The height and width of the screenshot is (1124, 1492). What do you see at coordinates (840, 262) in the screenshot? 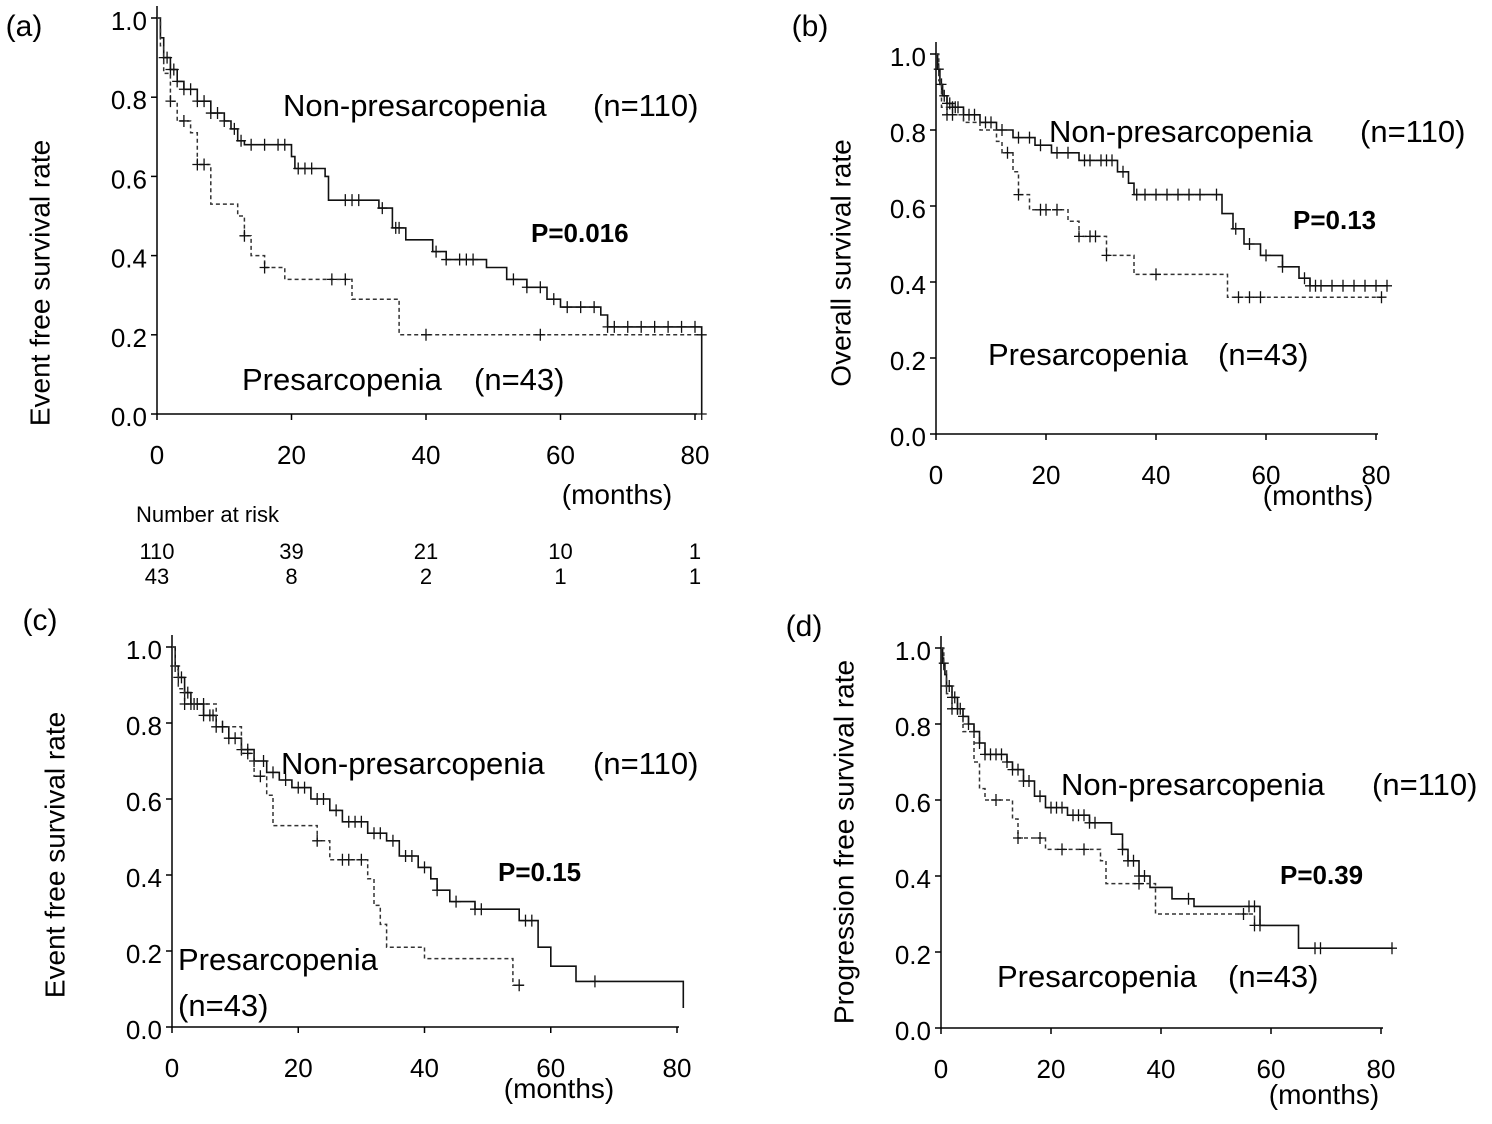
I see `y-axis-label: Overall survival rate` at bounding box center [840, 262].